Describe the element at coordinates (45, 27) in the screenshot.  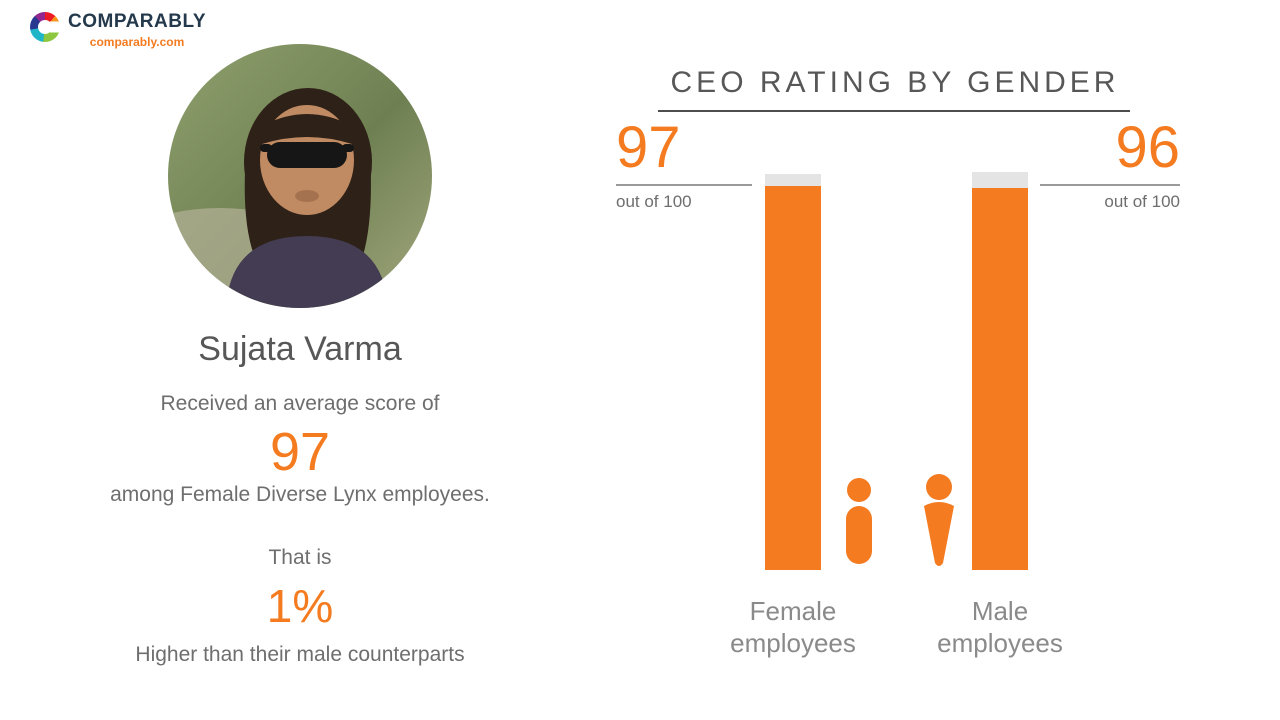
I see `comparably-logo-icon` at that location.